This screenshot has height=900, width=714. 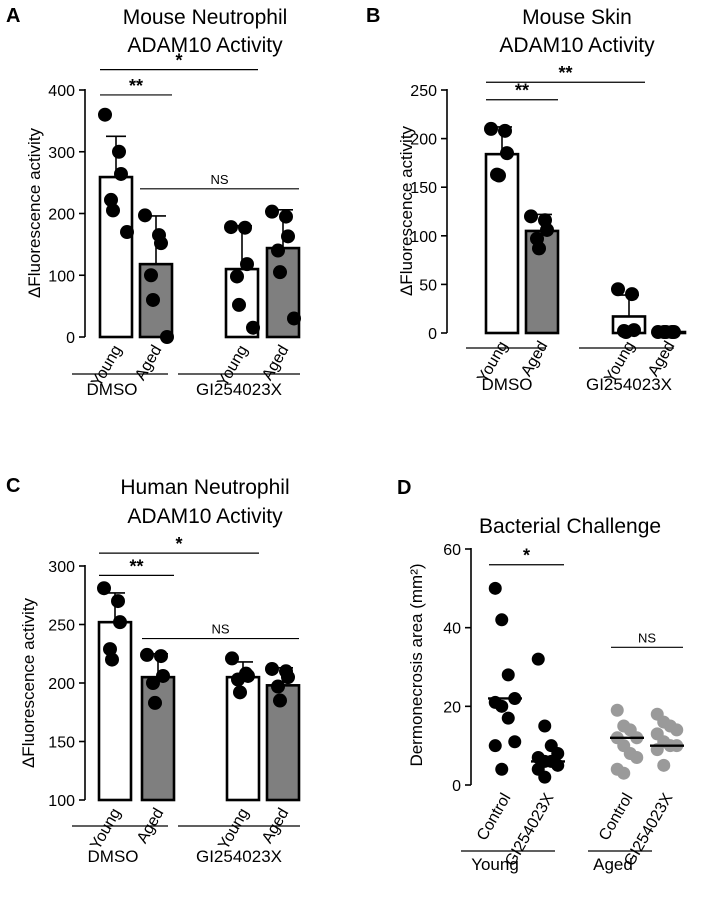 I want to click on y-tick-label: 60, so click(x=452, y=550).